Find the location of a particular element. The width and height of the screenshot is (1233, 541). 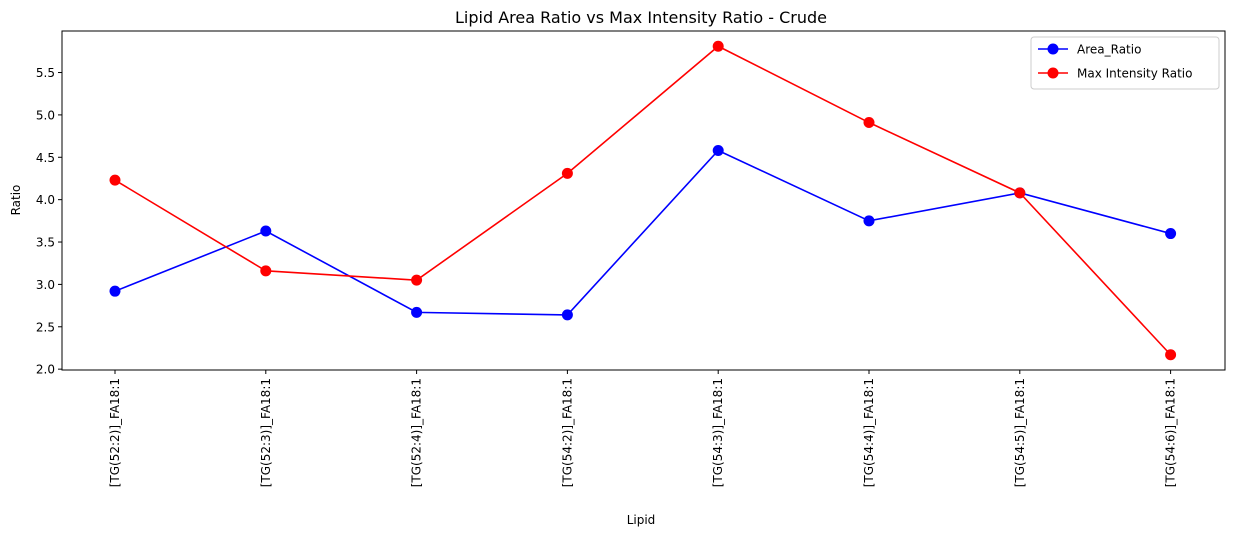

legend-box is located at coordinates (1125, 63).